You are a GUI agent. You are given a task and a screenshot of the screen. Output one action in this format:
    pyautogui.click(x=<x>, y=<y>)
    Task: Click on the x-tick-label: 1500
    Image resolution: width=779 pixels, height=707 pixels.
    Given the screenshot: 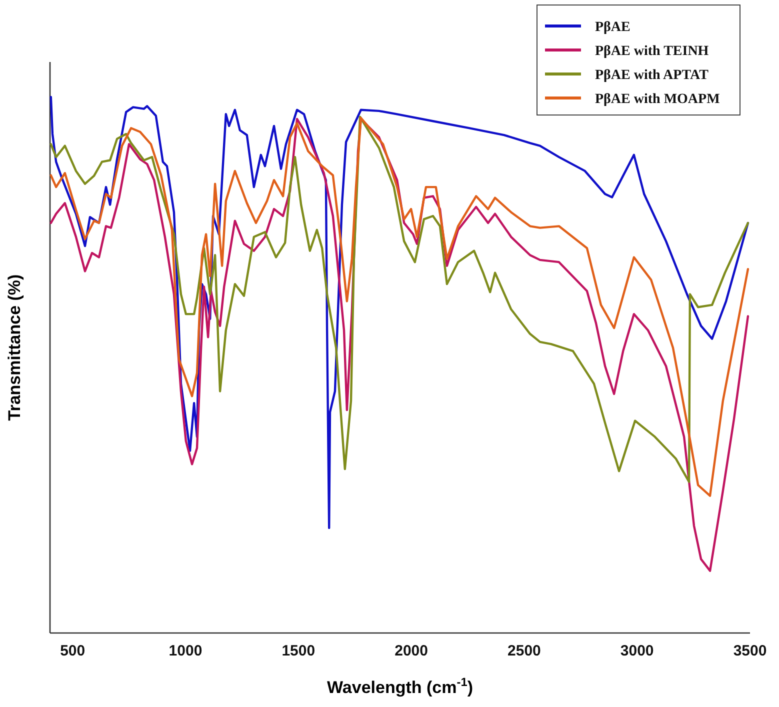 What is the action you would take?
    pyautogui.click(x=299, y=651)
    